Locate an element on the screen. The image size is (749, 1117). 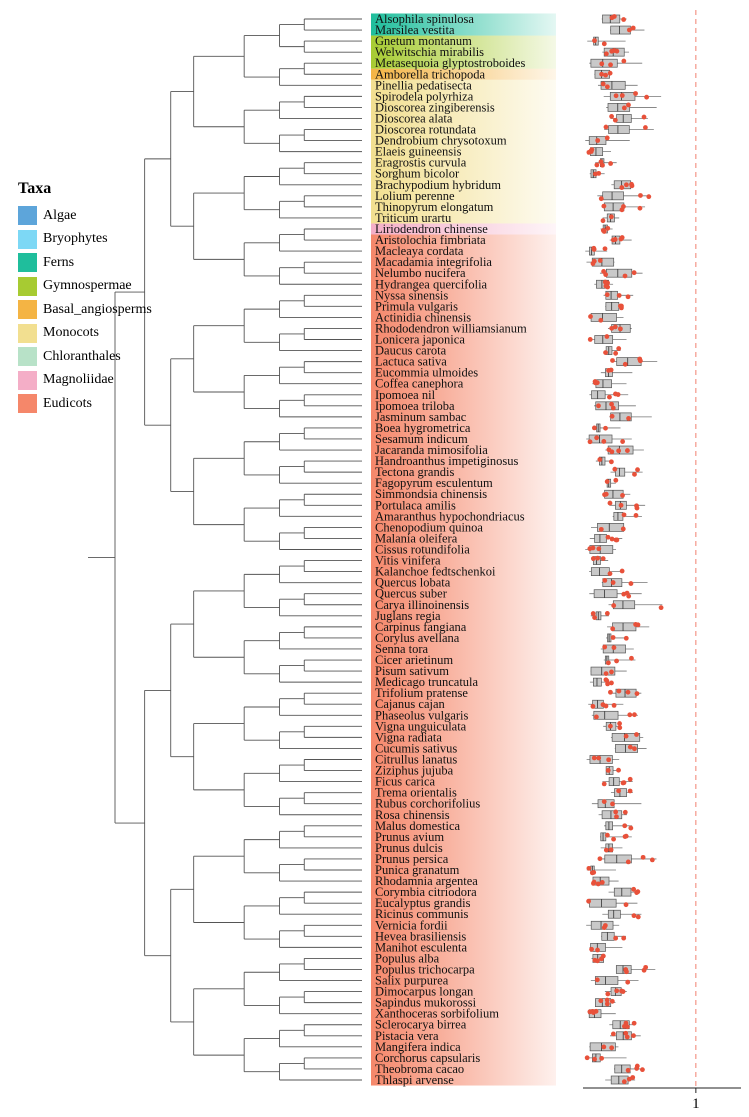
taxon-label: Macleaya cordata is located at coordinates (419, 251).